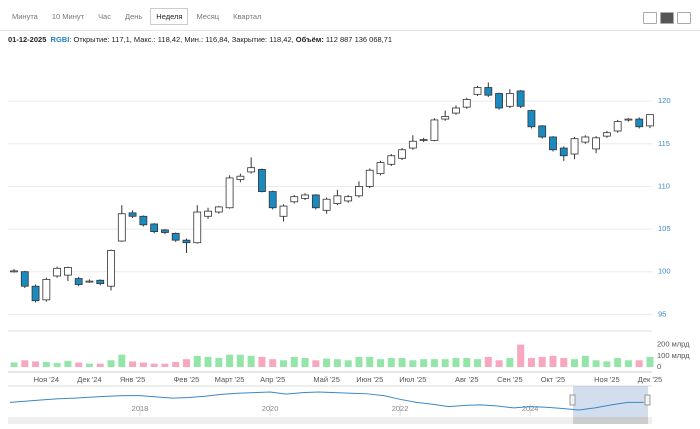  What do you see at coordinates (104, 16) in the screenshot?
I see `tab: Час` at bounding box center [104, 16].